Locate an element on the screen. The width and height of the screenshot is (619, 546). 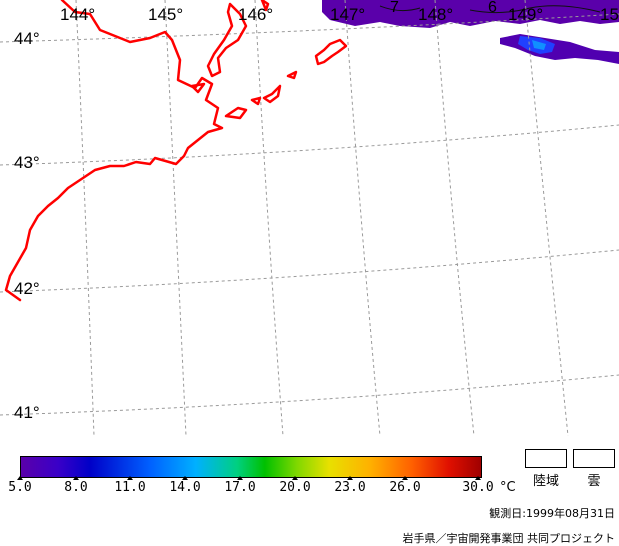
cloud-legend-swatch is located at coordinates (594, 458).